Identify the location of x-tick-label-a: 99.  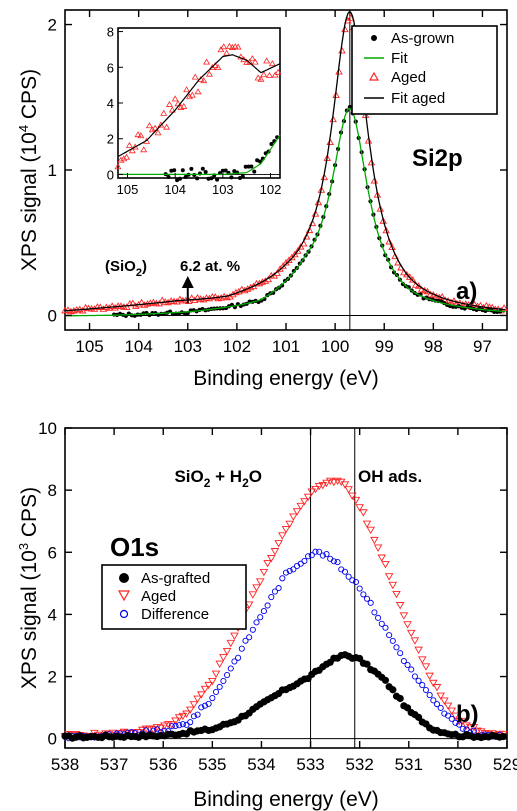
(384, 346).